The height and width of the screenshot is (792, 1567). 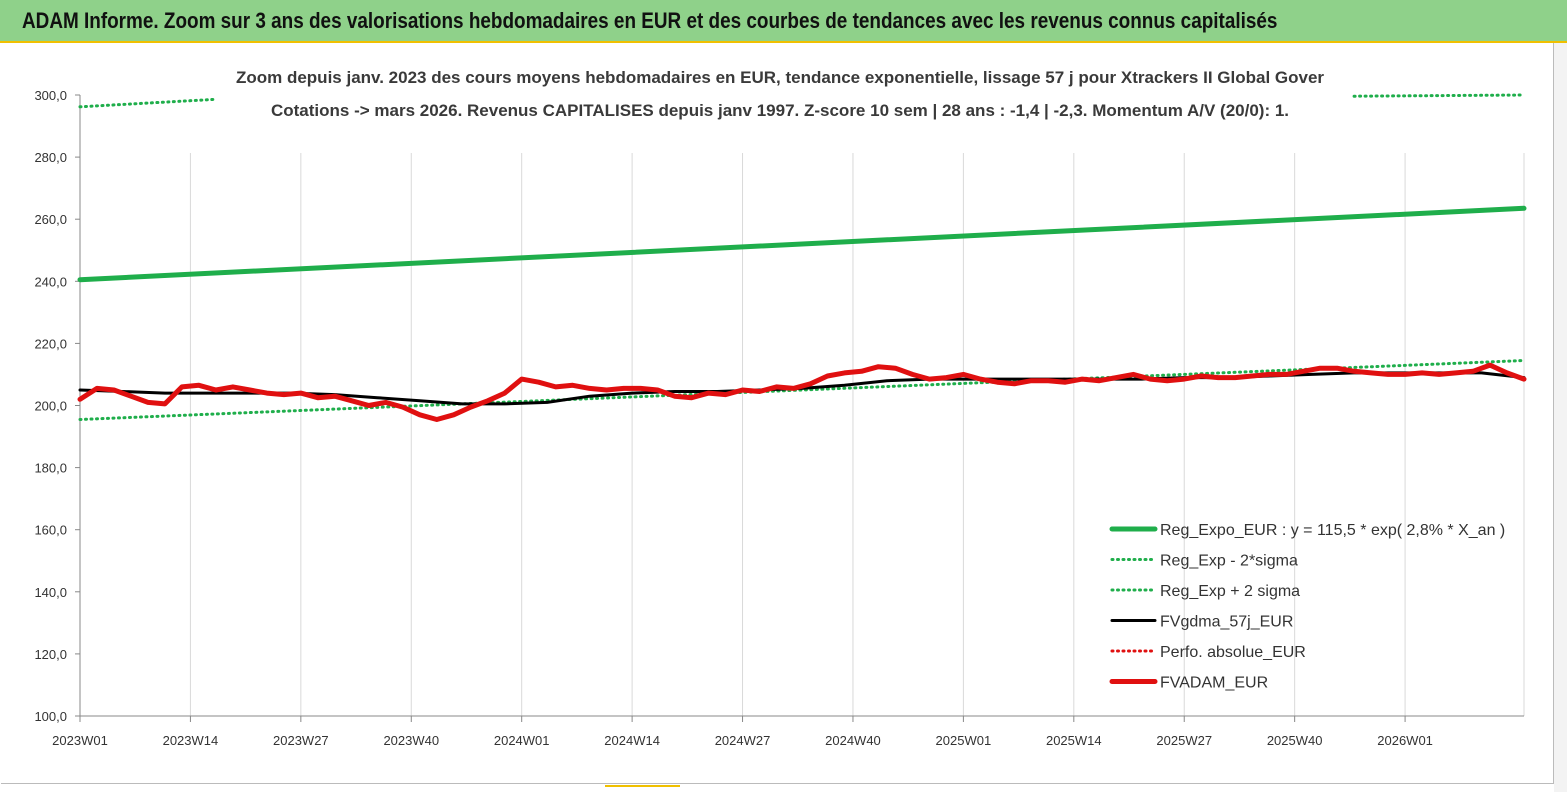 I want to click on x-tick-label: 2024W40, so click(x=853, y=740).